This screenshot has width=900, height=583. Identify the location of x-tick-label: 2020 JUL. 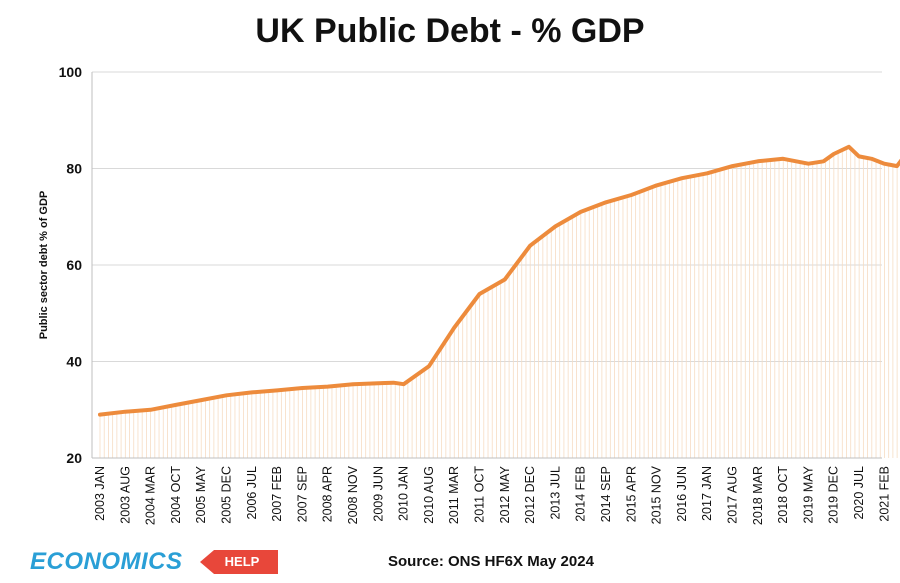
(859, 493).